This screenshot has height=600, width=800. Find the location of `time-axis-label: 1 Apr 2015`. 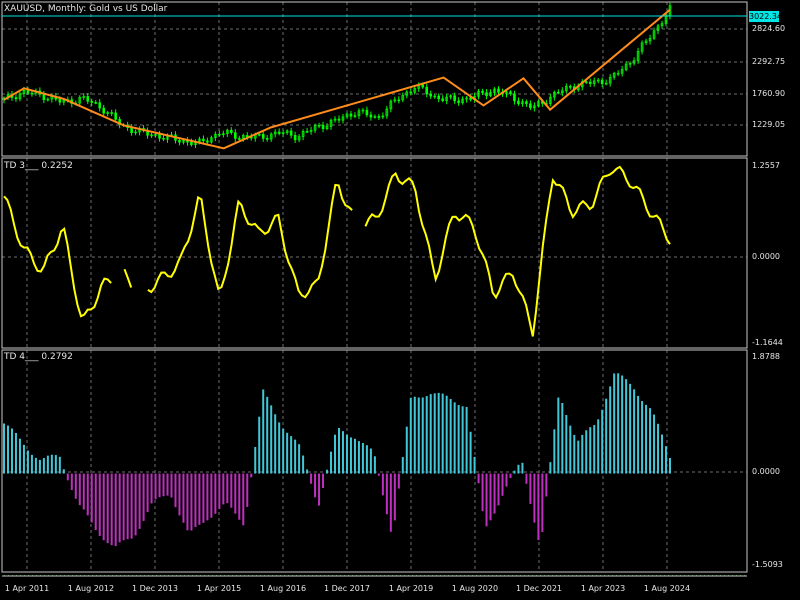

time-axis-label: 1 Apr 2015 is located at coordinates (219, 588).